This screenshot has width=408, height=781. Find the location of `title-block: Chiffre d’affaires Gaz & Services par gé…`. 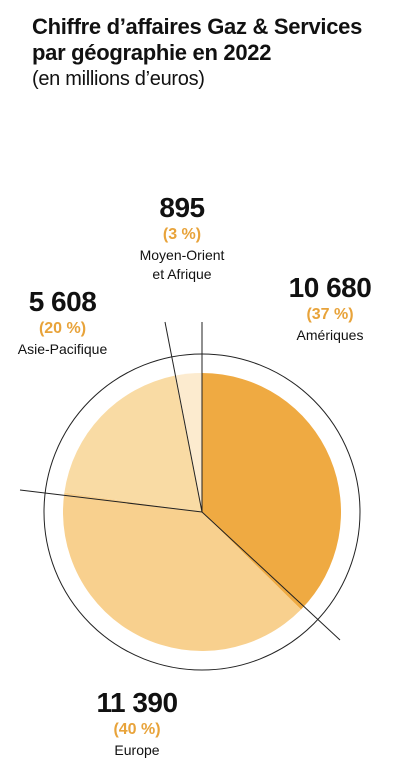

title-block: Chiffre d’affaires Gaz & Services par gé… is located at coordinates (212, 53).